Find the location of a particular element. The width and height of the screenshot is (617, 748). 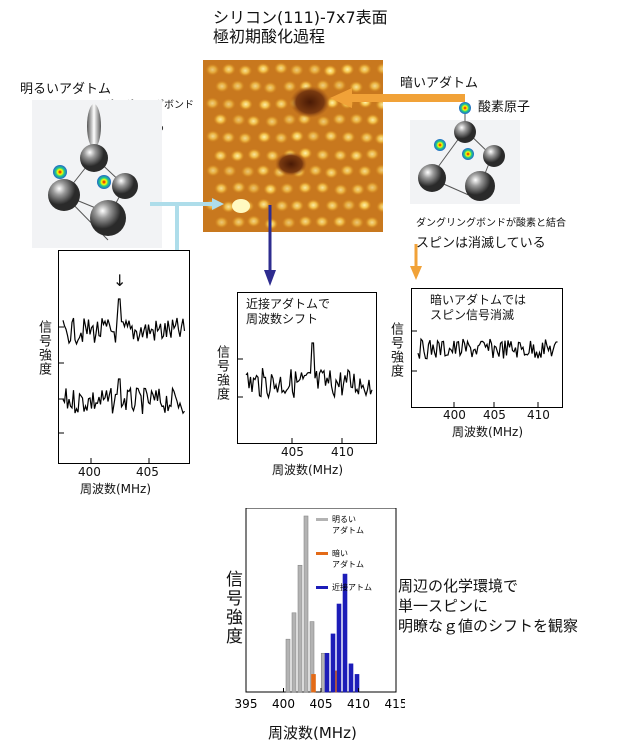

dark-note-2: スピンは消滅している is located at coordinates (481, 243).